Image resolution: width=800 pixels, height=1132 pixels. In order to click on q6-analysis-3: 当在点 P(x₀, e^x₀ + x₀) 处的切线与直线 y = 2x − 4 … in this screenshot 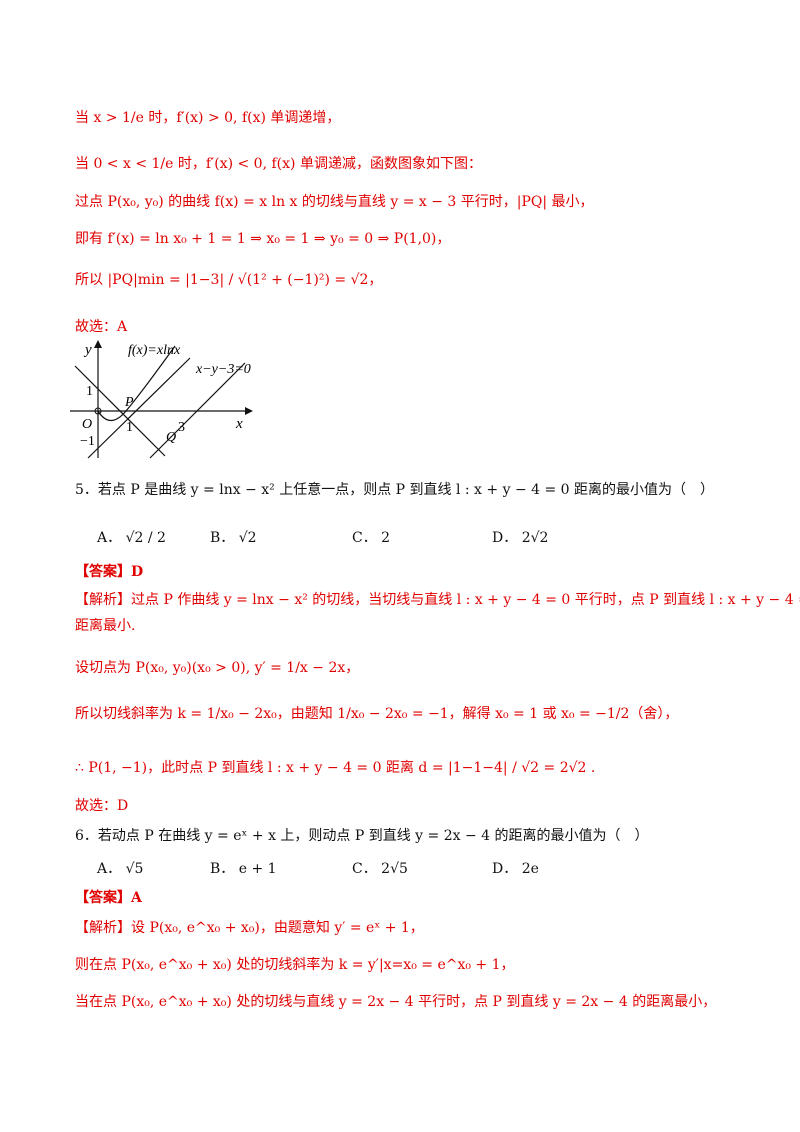, I will do `click(396, 1002)`.